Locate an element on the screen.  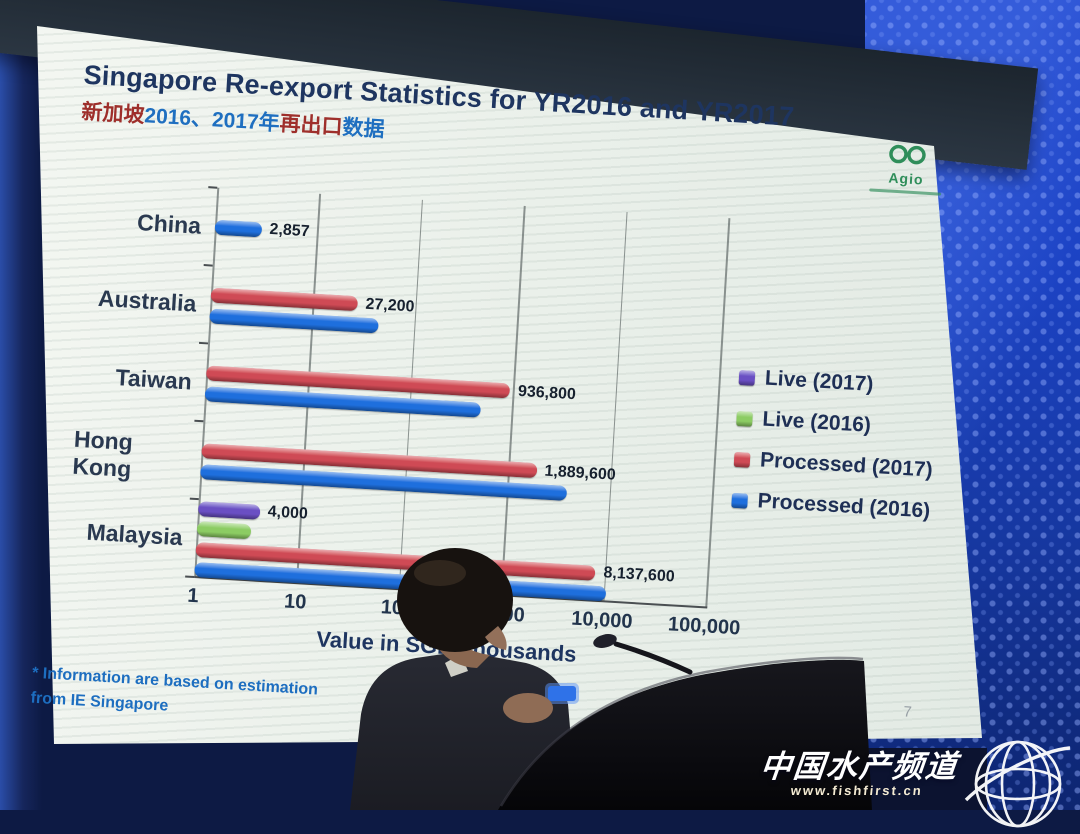
bar-value-label: 2,857 is located at coordinates (290, 230).